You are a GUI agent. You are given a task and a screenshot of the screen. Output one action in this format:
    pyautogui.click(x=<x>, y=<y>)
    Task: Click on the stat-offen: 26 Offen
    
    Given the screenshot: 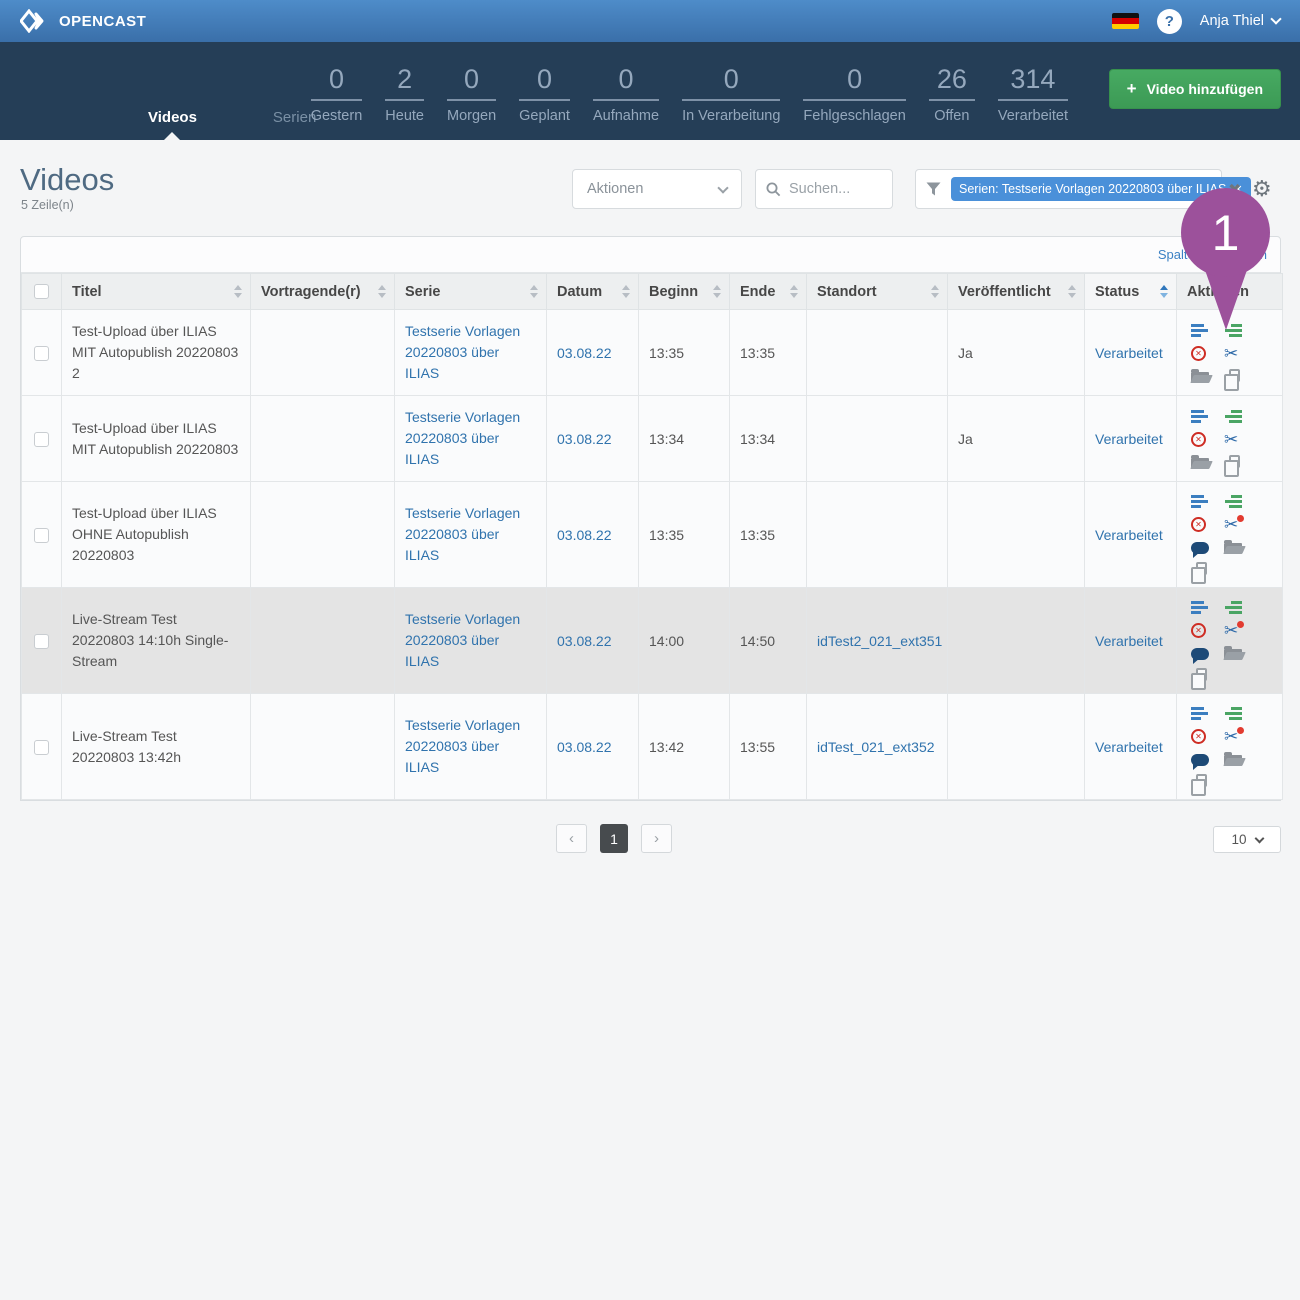 What is the action you would take?
    pyautogui.click(x=951, y=94)
    